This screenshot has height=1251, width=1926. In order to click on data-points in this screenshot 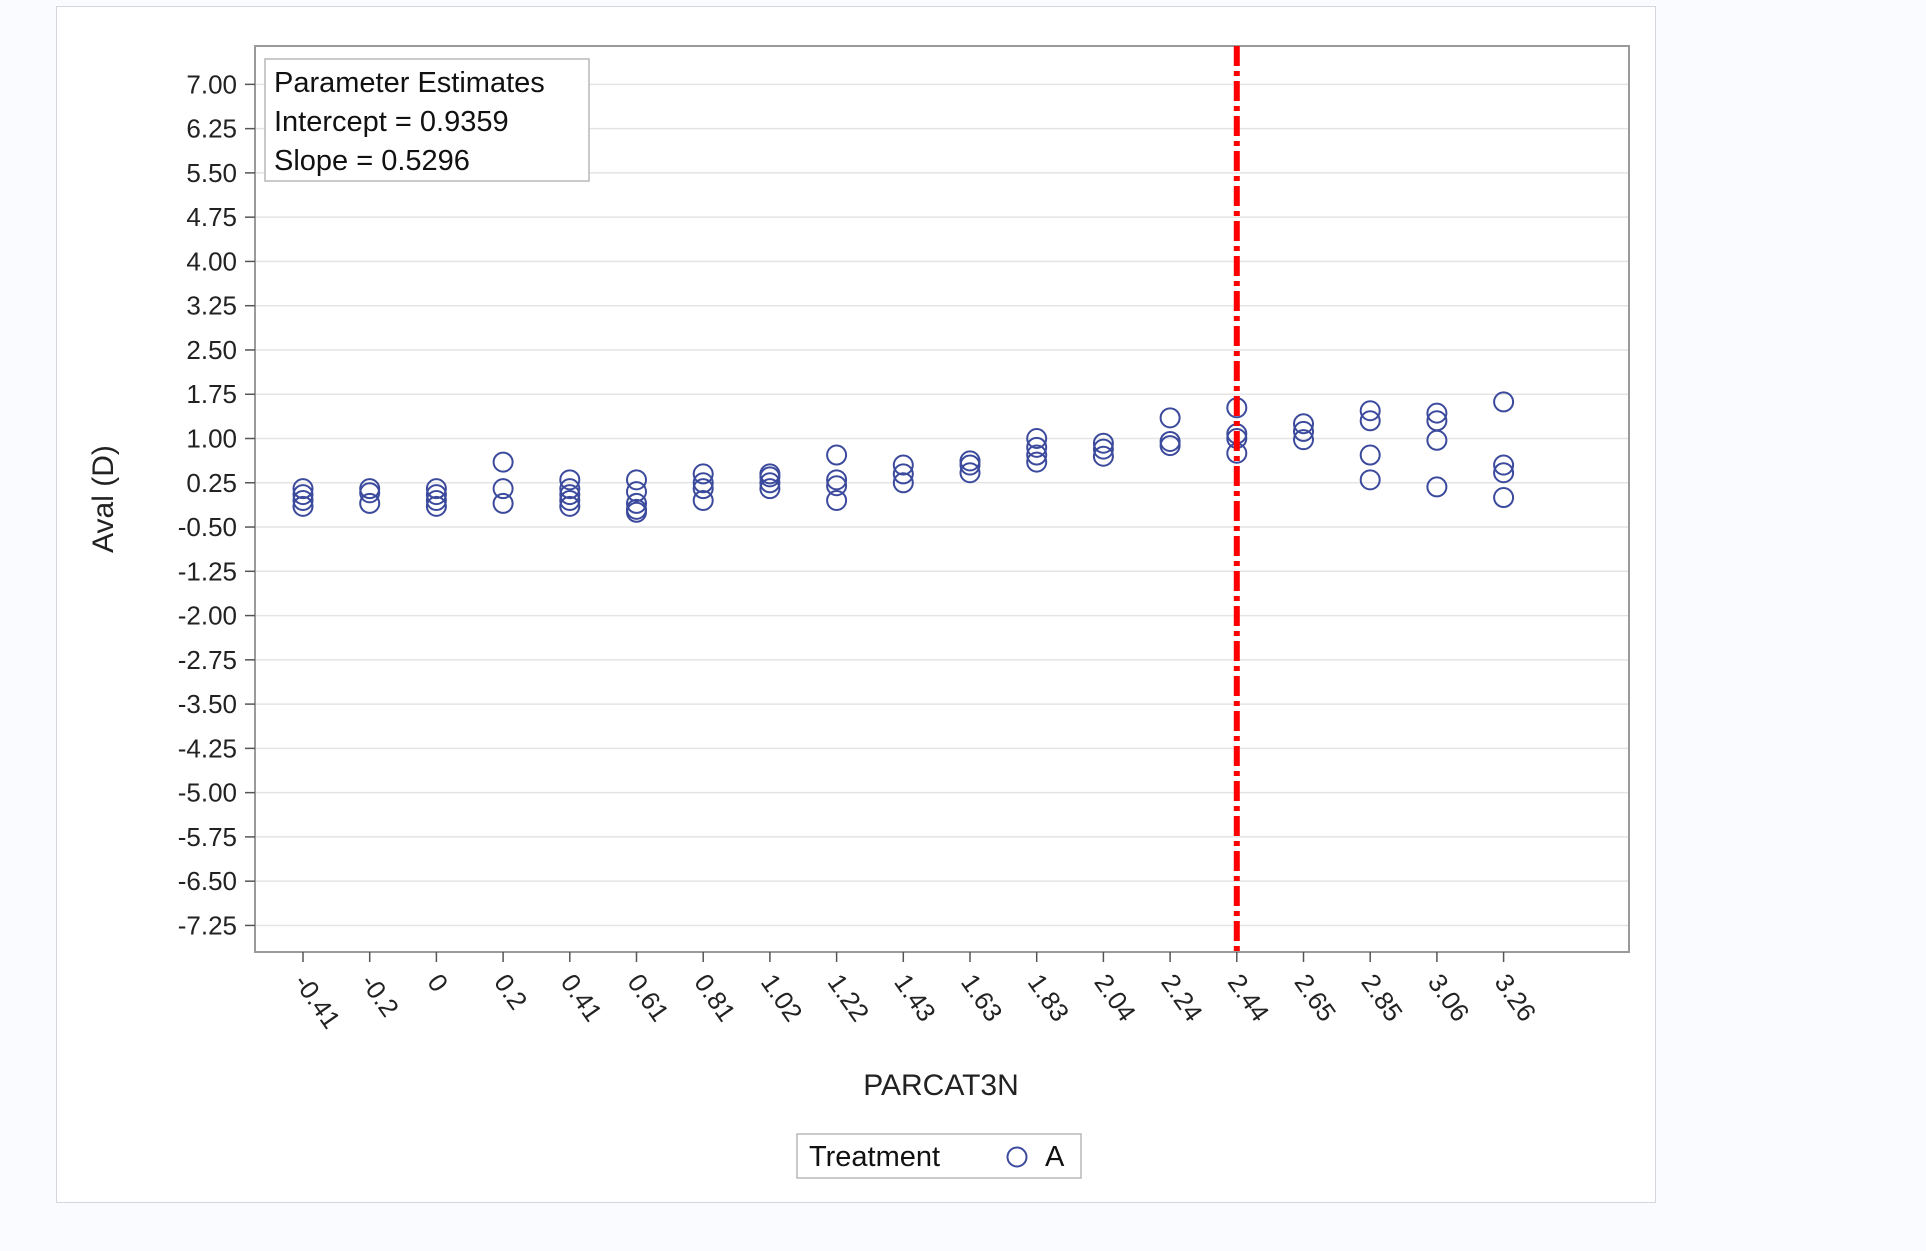, I will do `click(903, 457)`.